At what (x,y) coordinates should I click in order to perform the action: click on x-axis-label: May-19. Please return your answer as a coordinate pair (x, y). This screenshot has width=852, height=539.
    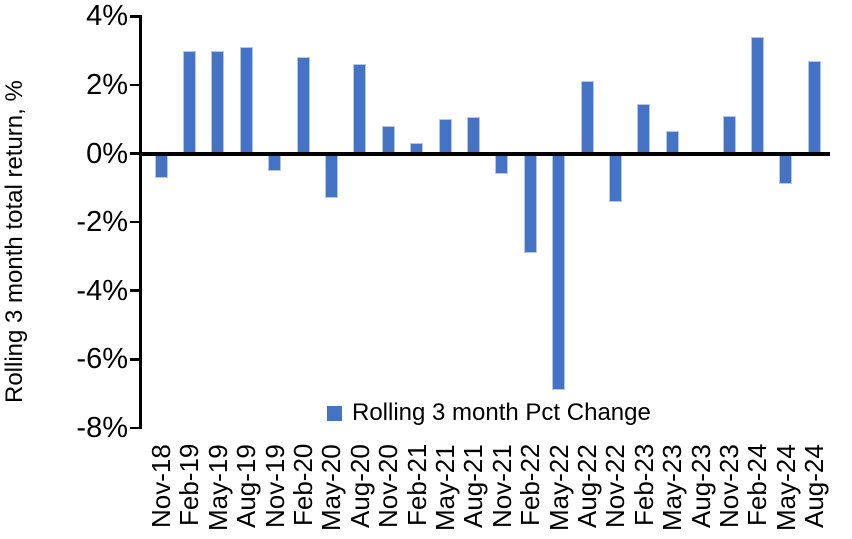
    Looking at the image, I should click on (217, 487).